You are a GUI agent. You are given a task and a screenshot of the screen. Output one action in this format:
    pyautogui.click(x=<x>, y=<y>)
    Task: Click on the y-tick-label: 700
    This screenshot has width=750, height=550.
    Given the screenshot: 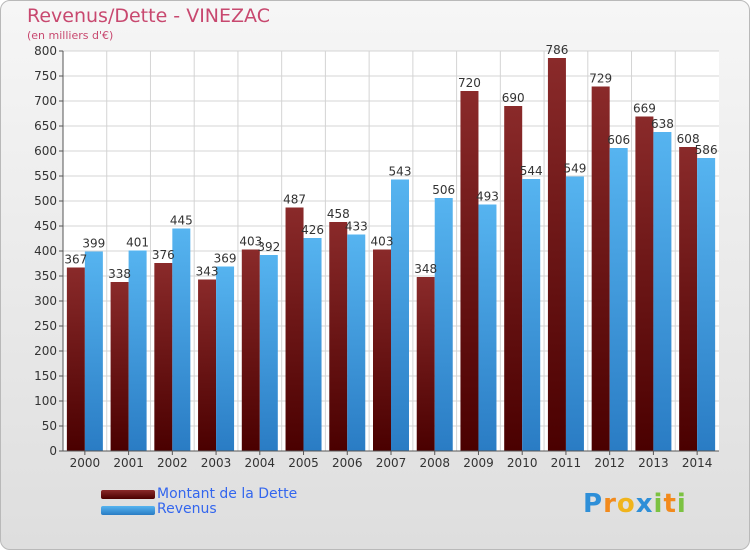 What is the action you would take?
    pyautogui.click(x=45, y=101)
    